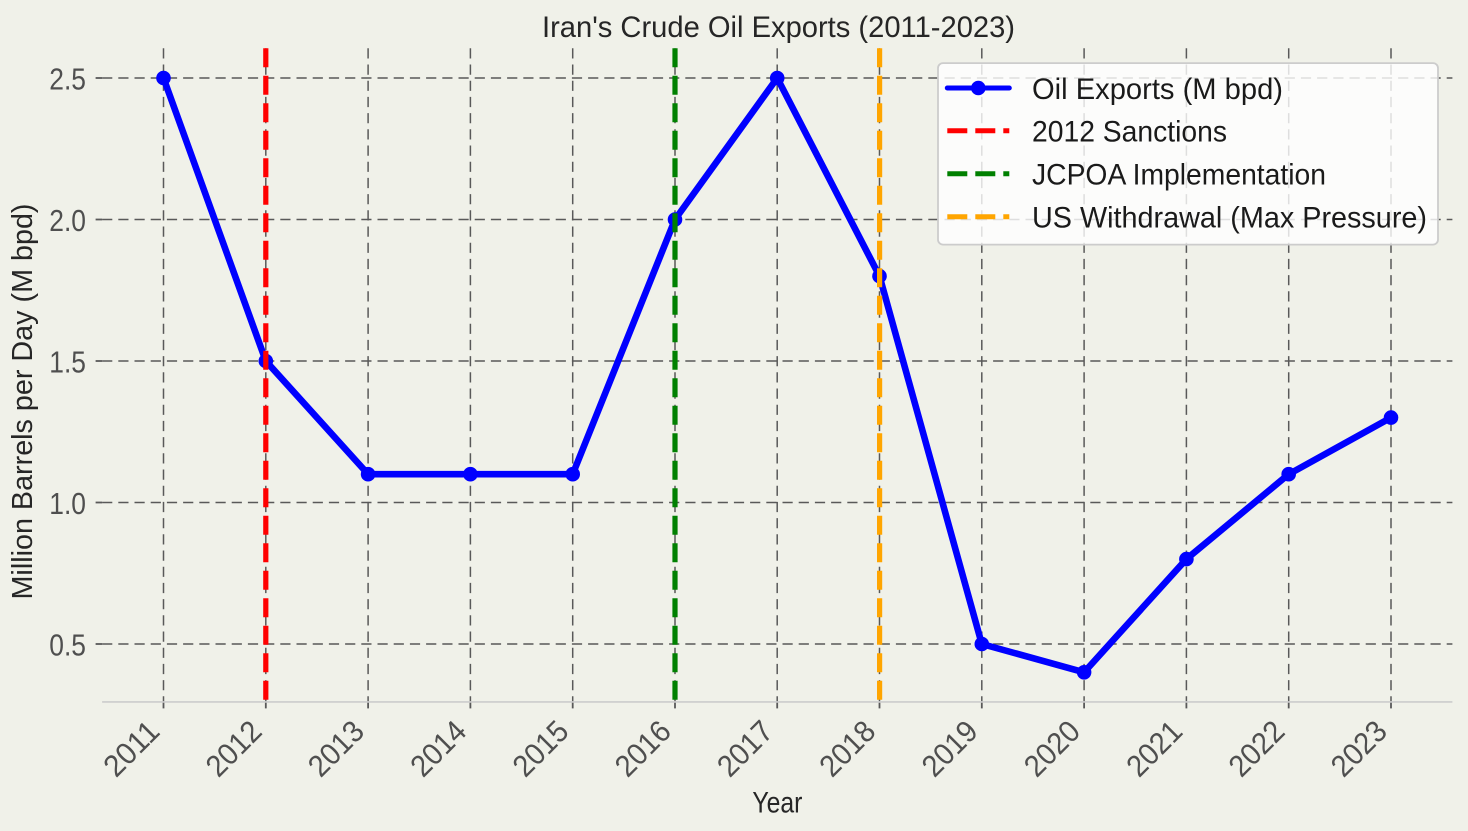  I want to click on svg-text: US Withdrawal (Max Pressure), so click(1229, 218).